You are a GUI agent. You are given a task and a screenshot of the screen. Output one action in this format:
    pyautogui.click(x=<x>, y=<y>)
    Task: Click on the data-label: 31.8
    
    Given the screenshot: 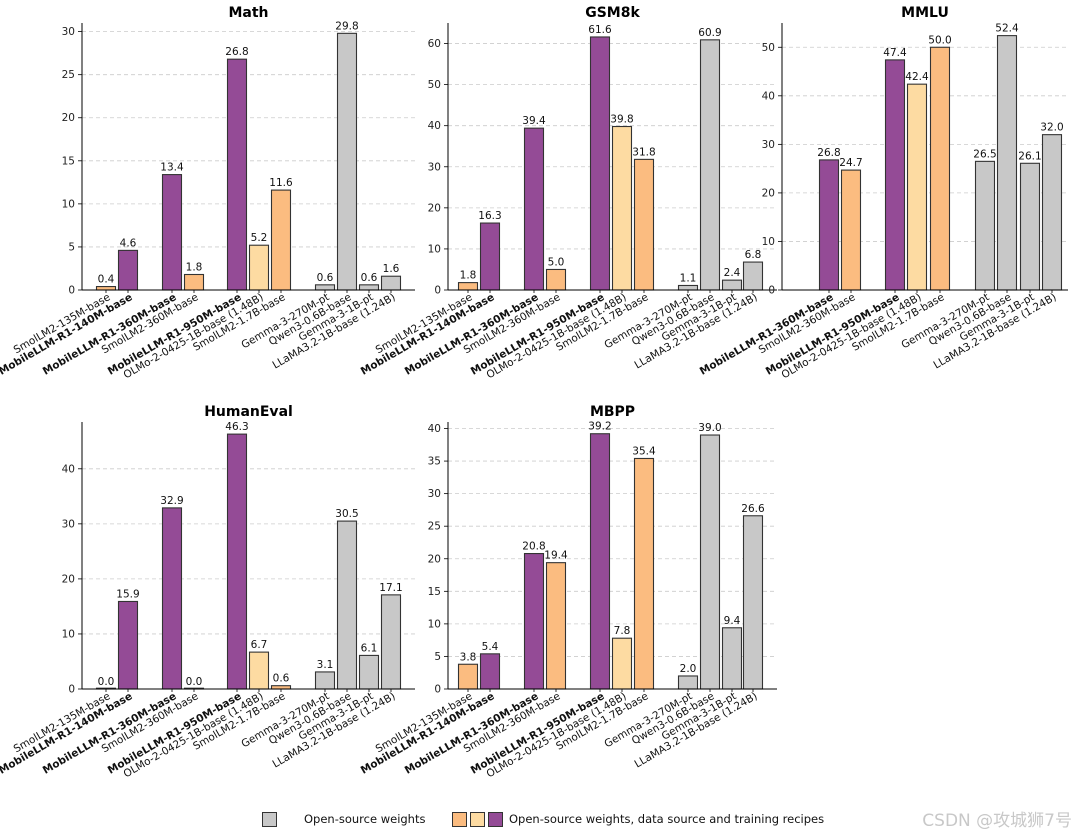 What is the action you would take?
    pyautogui.click(x=643, y=152)
    